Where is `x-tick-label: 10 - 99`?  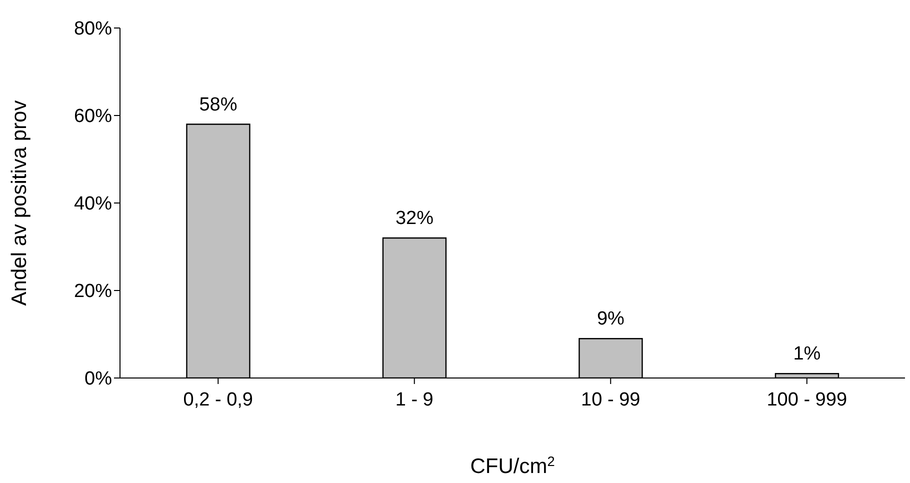
x-tick-label: 10 - 99 is located at coordinates (610, 399).